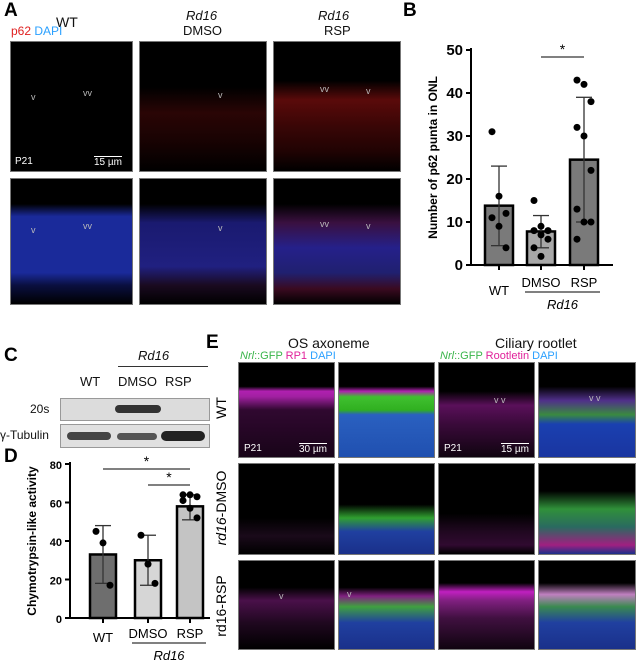  What do you see at coordinates (296, 356) in the screenshot?
I see `stain-rp1: RP1` at bounding box center [296, 356].